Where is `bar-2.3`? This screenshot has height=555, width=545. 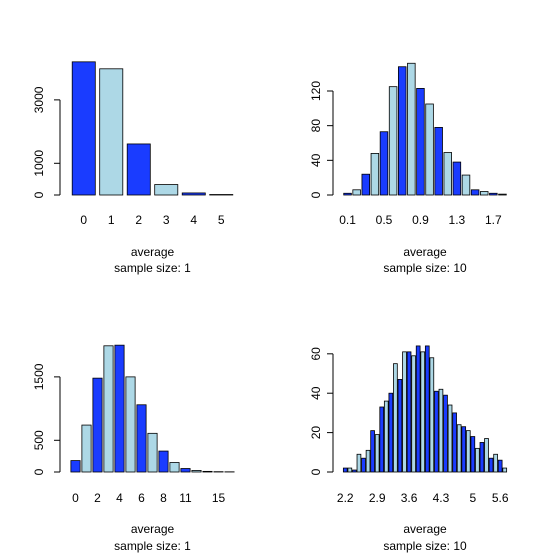
bar-2.3 is located at coordinates (350, 470).